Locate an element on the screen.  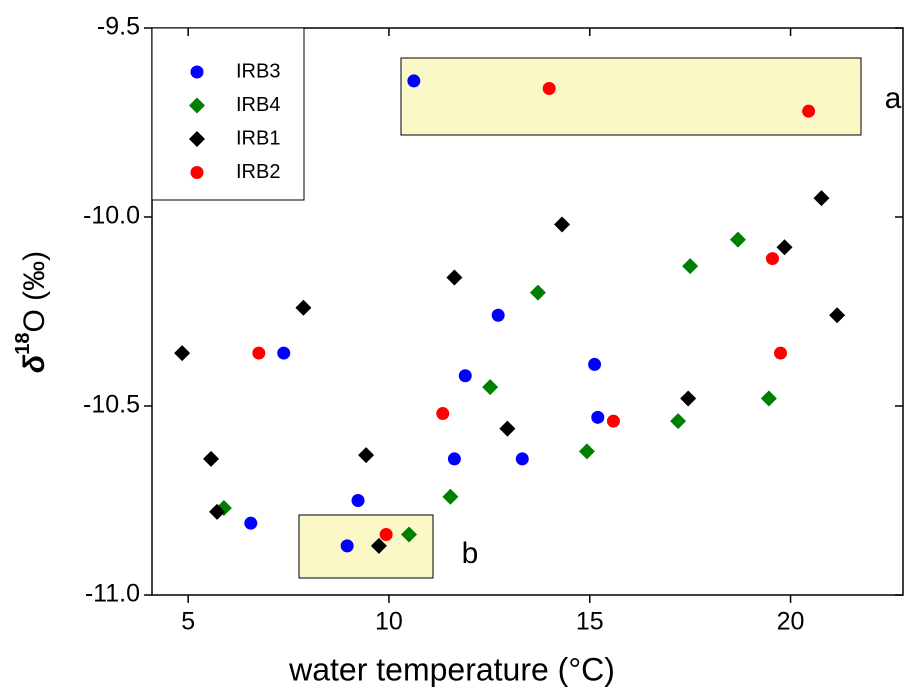
y-tick-label: -9.5 is located at coordinates (118, 27).